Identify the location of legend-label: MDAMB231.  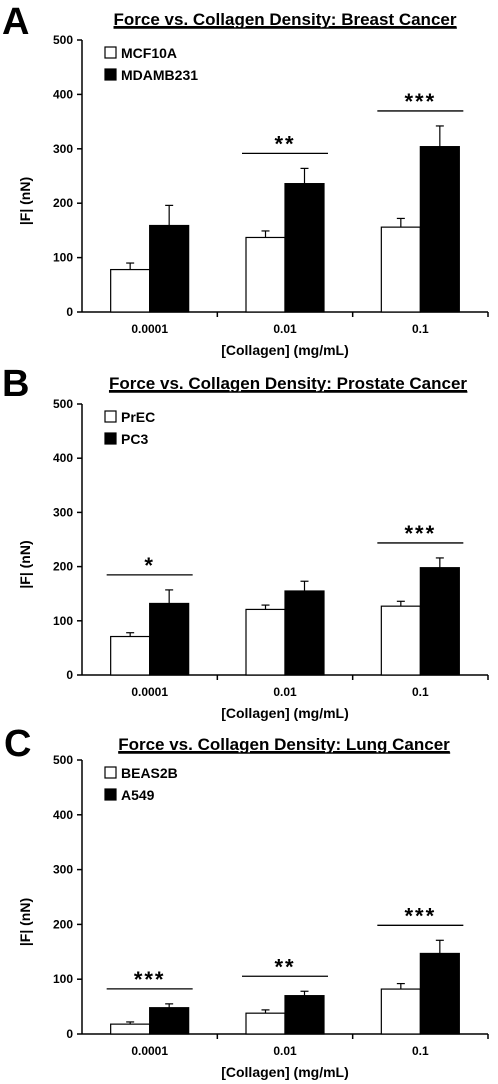
(159, 75).